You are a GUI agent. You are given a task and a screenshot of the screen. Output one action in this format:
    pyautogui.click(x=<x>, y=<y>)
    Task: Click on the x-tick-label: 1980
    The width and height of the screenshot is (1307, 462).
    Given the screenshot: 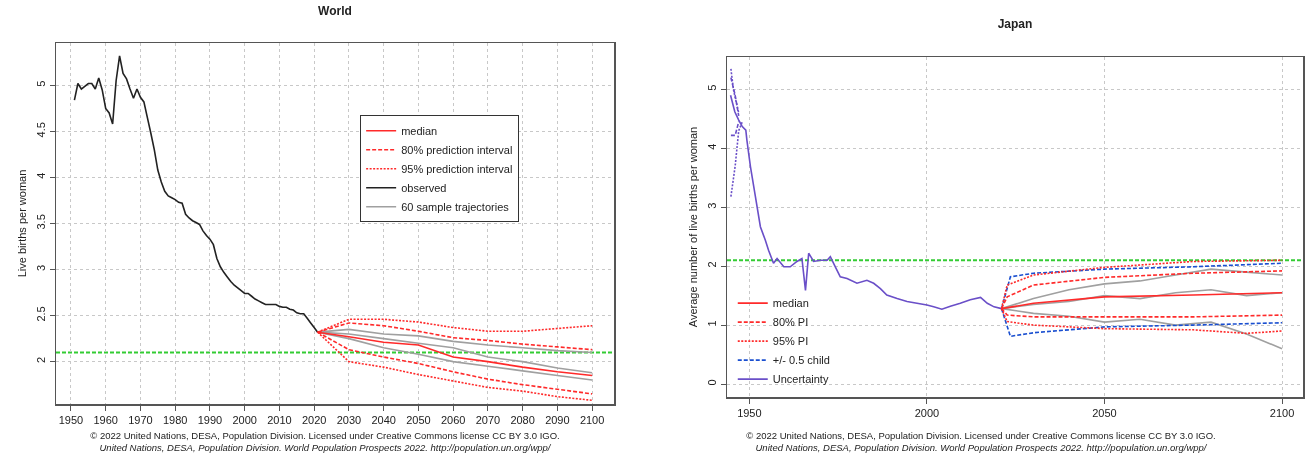 What is the action you would take?
    pyautogui.click(x=175, y=419)
    